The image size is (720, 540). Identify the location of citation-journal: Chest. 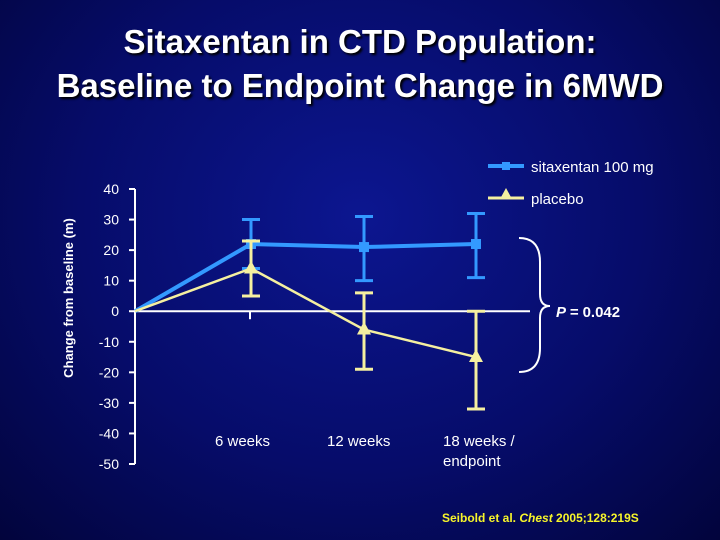
(536, 518).